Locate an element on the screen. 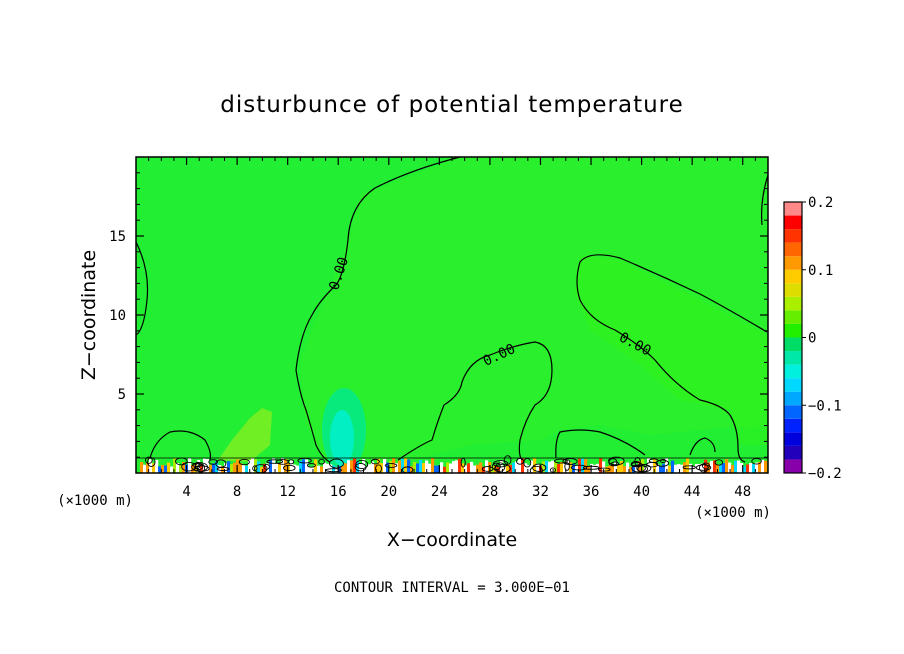 This screenshot has height=654, width=904. colorbar-tick-label: 0.2 is located at coordinates (820, 203).